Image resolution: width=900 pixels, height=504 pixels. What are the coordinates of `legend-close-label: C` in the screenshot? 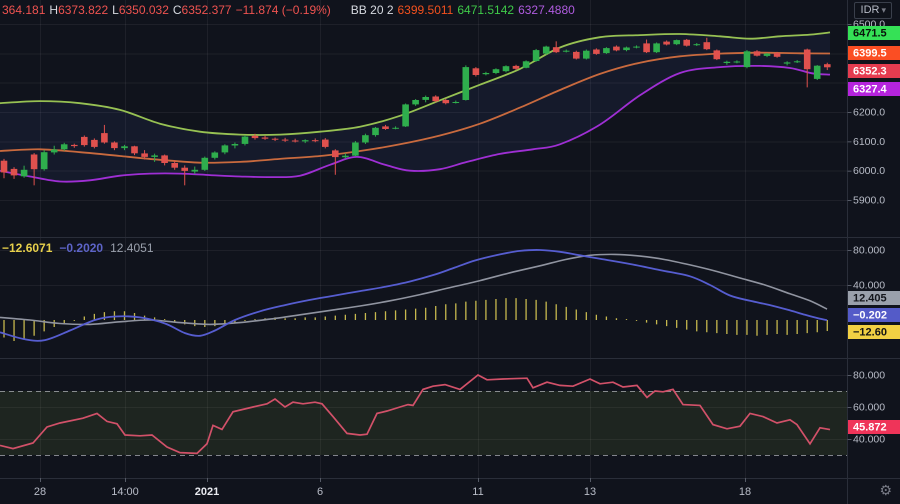 It's located at (177, 10).